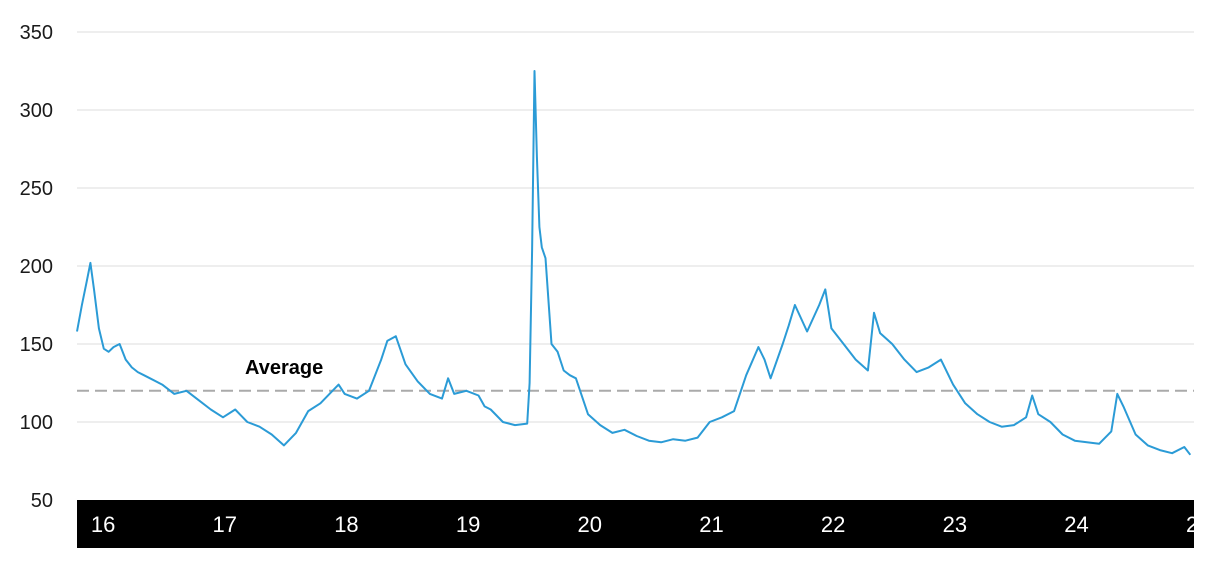 The image size is (1223, 561). Describe the element at coordinates (42, 501) in the screenshot. I see `y-tick-label: 50` at that location.